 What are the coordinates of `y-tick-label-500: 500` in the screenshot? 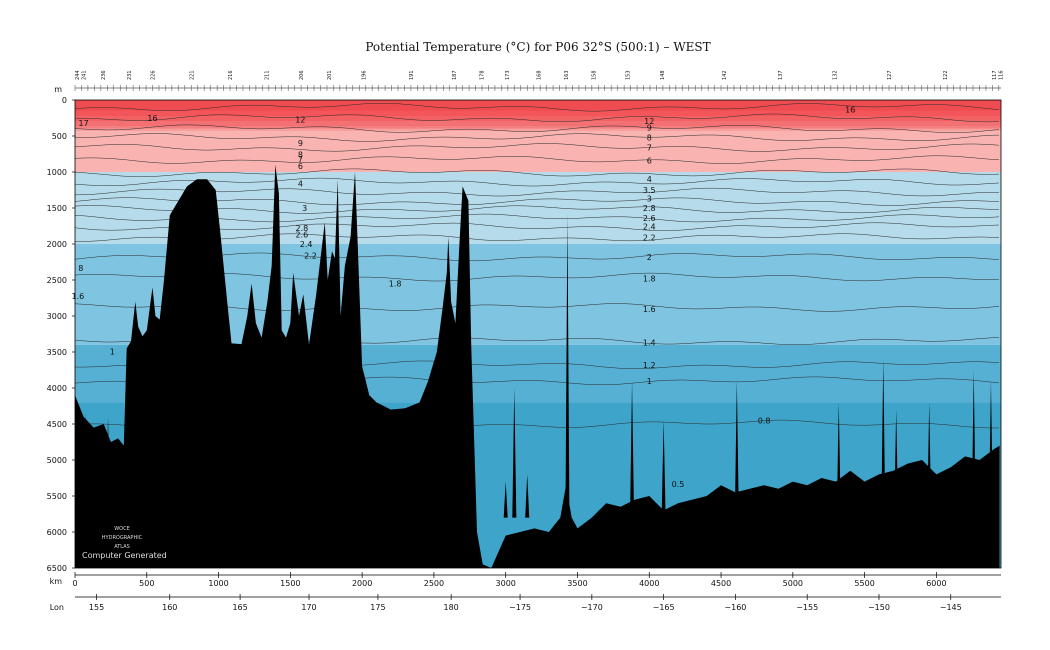 It's located at (59, 136).